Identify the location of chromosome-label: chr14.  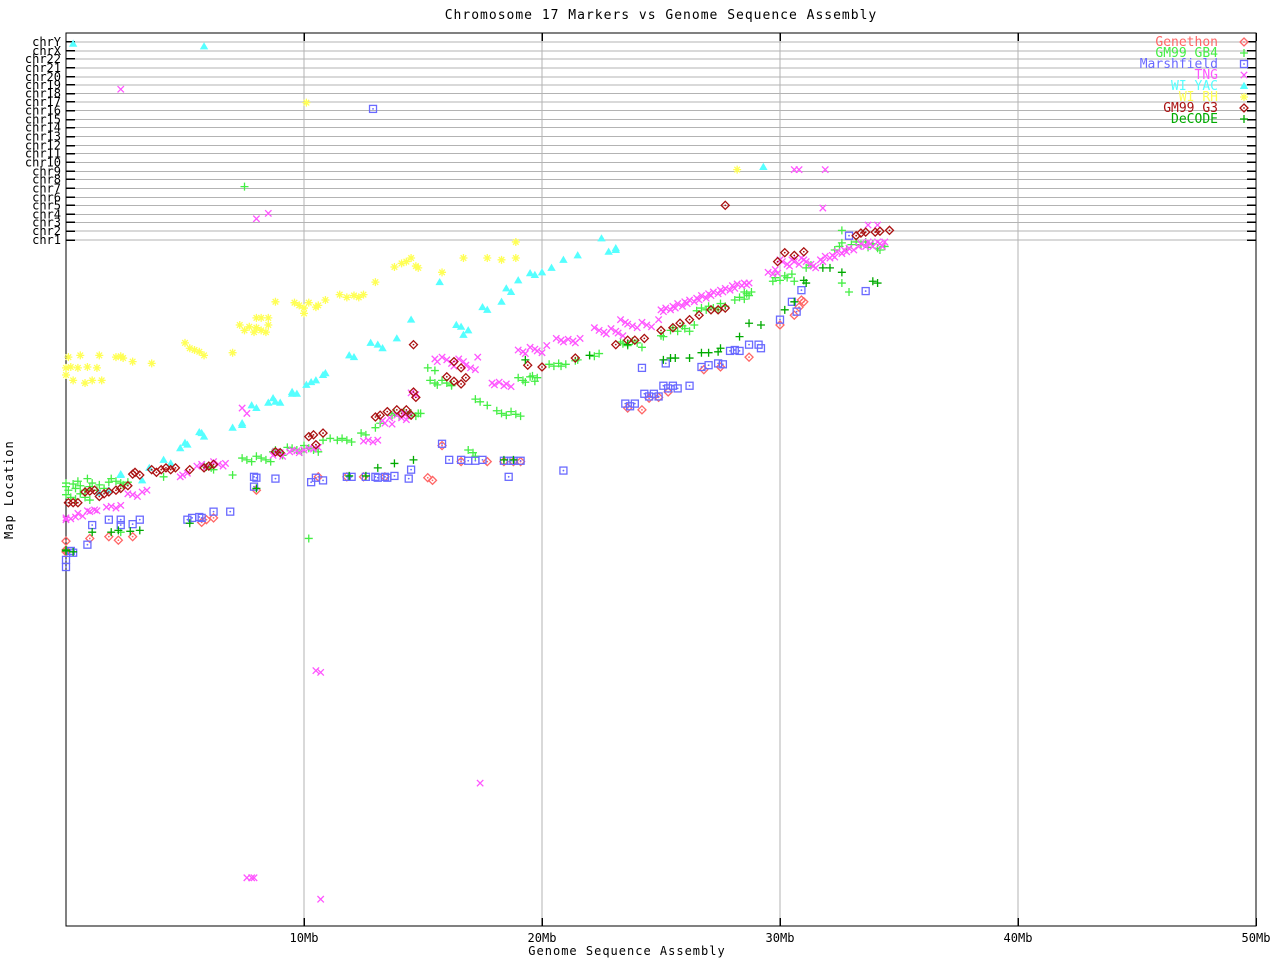
(43, 128).